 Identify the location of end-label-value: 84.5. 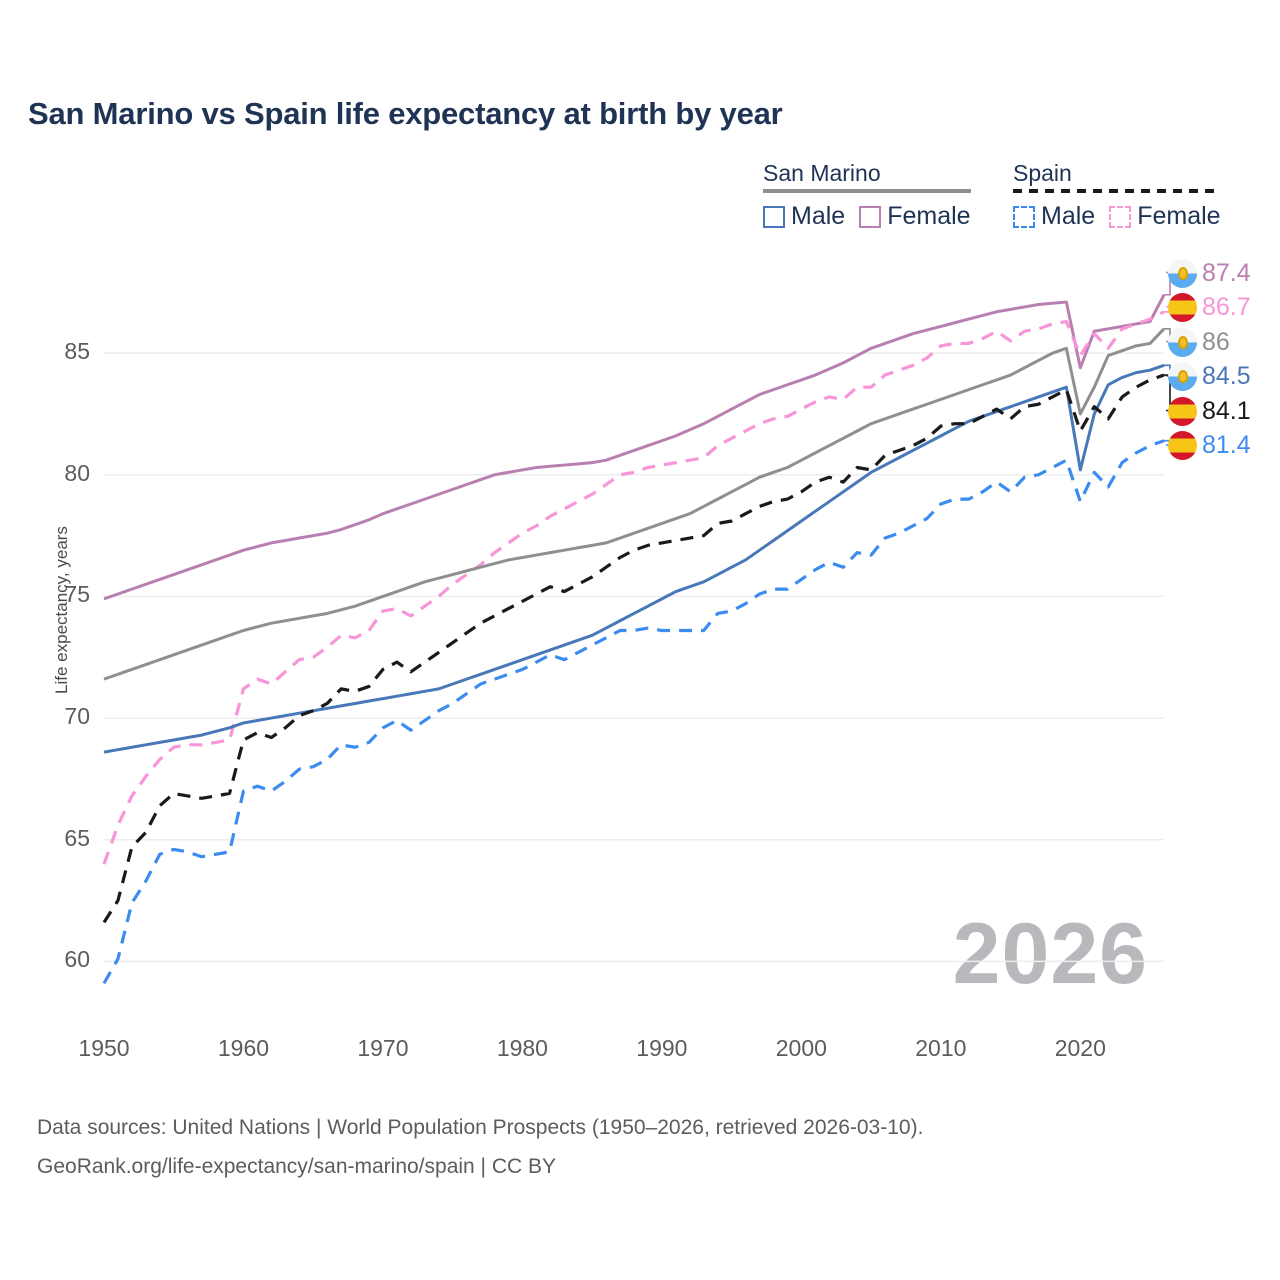
(1226, 376).